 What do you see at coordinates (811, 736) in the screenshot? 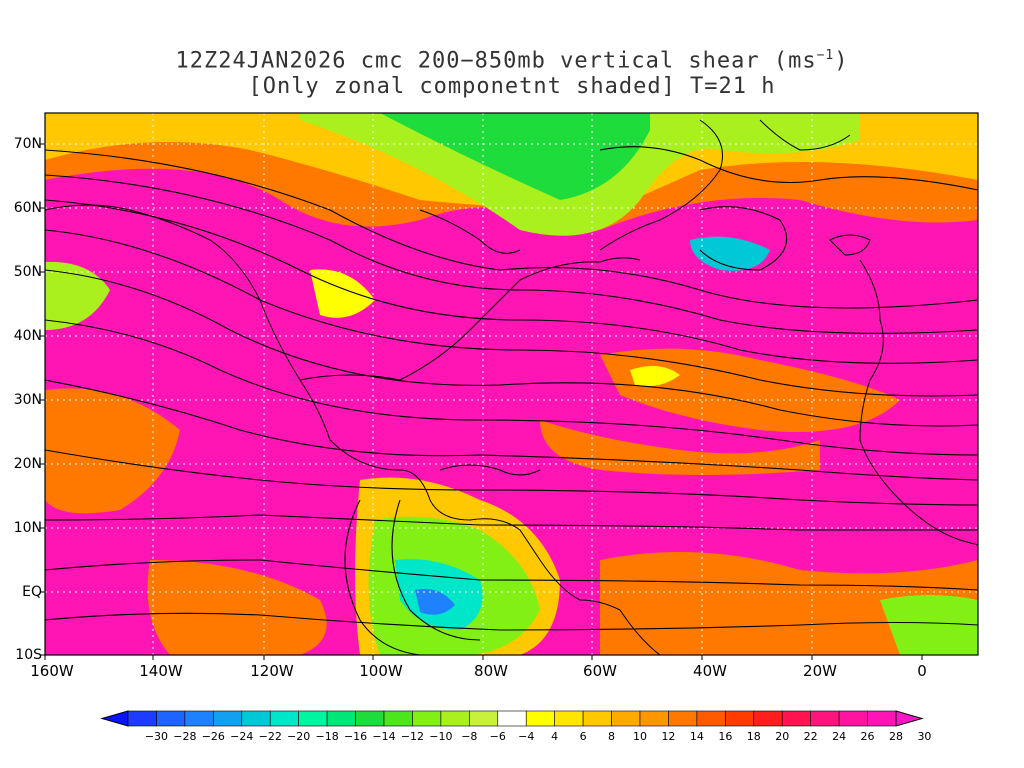
I see `colorbar-label: 22` at bounding box center [811, 736].